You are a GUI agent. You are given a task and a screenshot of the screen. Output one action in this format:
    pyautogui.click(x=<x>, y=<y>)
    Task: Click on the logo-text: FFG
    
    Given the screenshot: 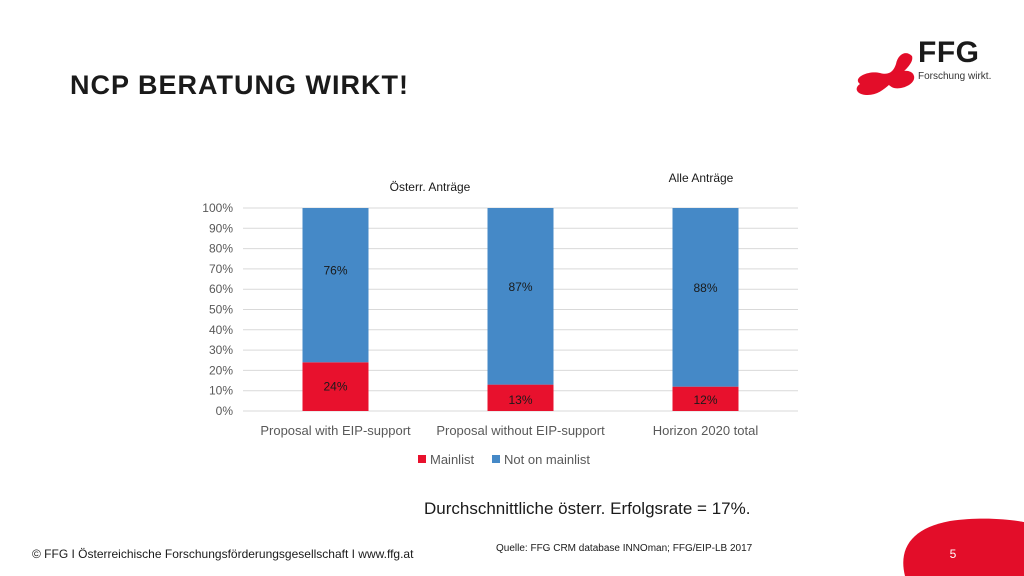 What is the action you would take?
    pyautogui.click(x=949, y=52)
    